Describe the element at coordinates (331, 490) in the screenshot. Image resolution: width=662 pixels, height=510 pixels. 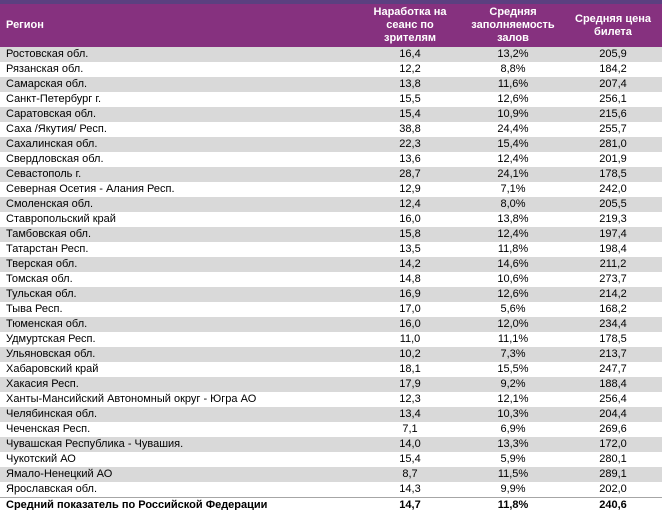
I see `table-row: Ярославская обл. 14,3 9,9% 202,0` at that location.